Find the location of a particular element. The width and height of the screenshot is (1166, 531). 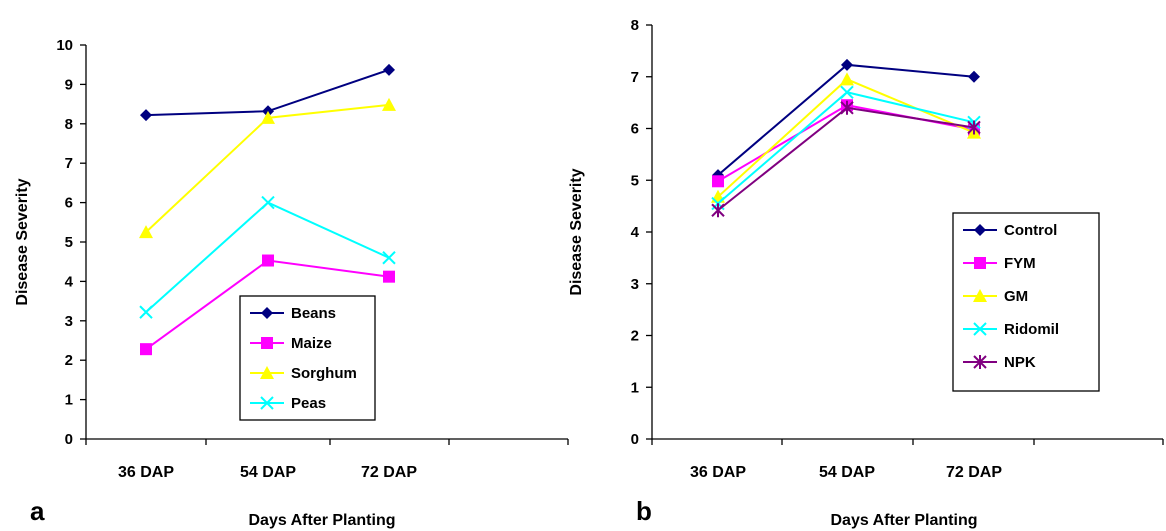

legend-label-peas: Peas is located at coordinates (308, 403).